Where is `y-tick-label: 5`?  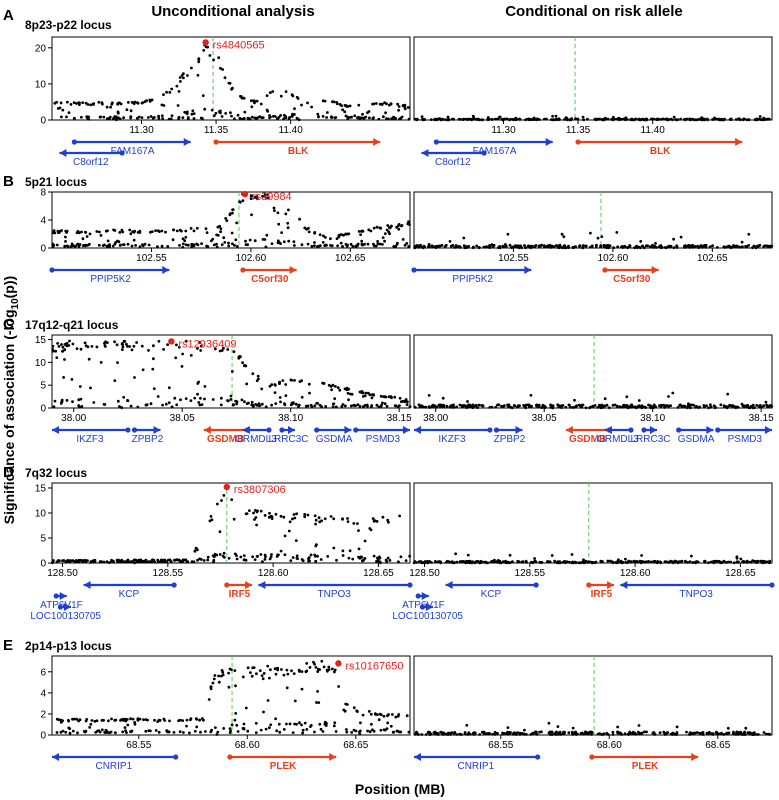
y-tick-label: 5 is located at coordinates (43, 539).